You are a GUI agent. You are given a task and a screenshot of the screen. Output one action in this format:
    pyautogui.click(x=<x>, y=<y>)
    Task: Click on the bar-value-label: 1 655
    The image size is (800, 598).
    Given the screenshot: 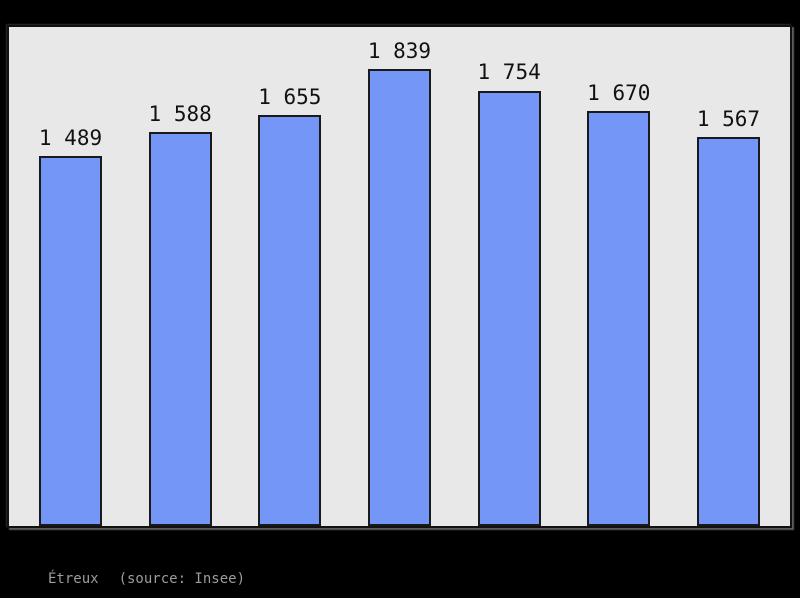 What is the action you would take?
    pyautogui.click(x=290, y=96)
    